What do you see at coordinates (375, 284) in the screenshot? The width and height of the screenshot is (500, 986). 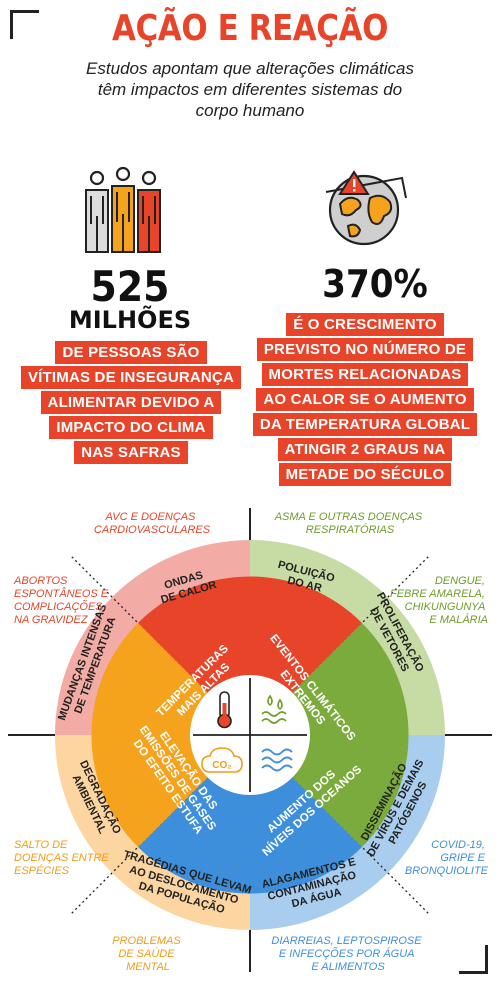 I see `stat-right-number: 370%` at bounding box center [375, 284].